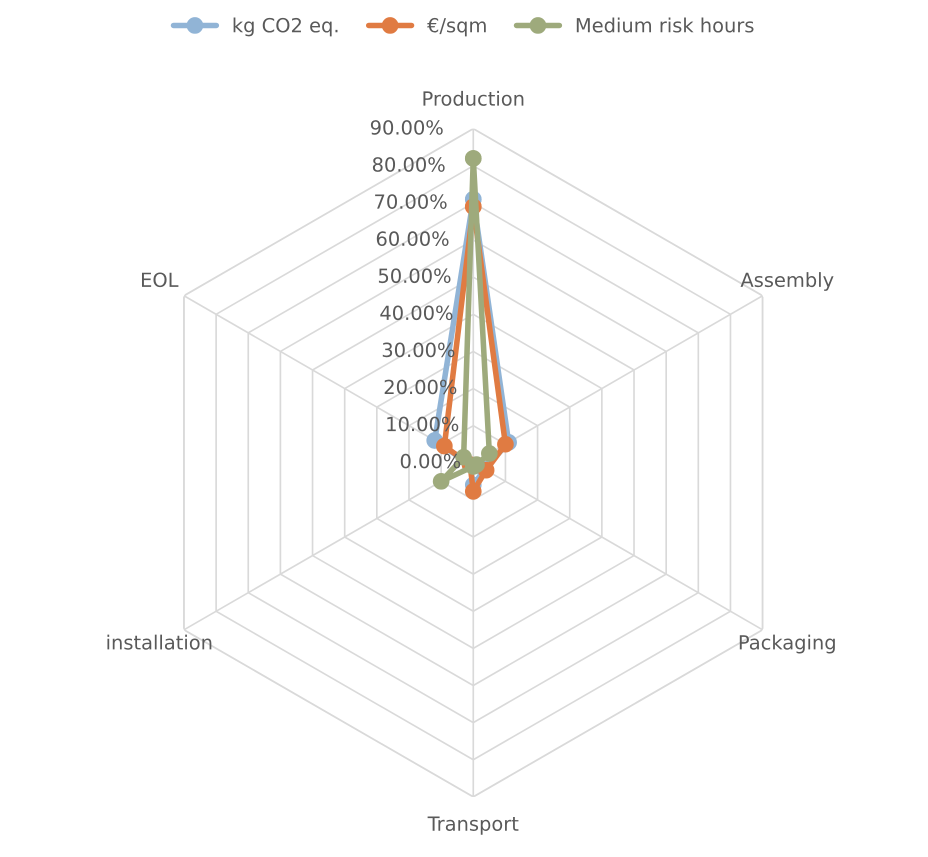 This screenshot has height=857, width=928. Describe the element at coordinates (411, 201) in the screenshot. I see `y-tick-label: 70.00%` at that location.